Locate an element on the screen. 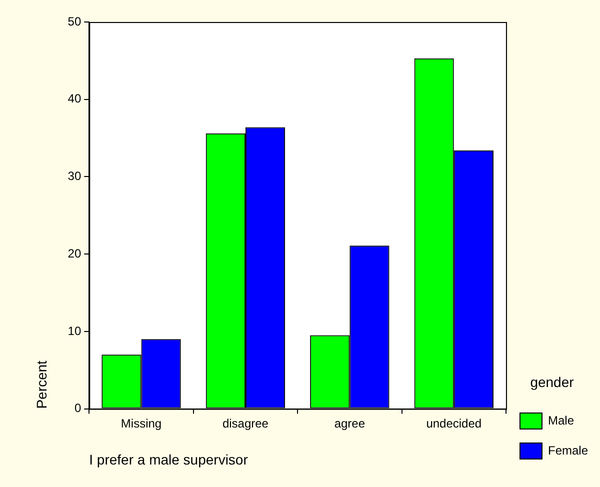 The image size is (600, 487). x-tick-label: undecided is located at coordinates (454, 423).